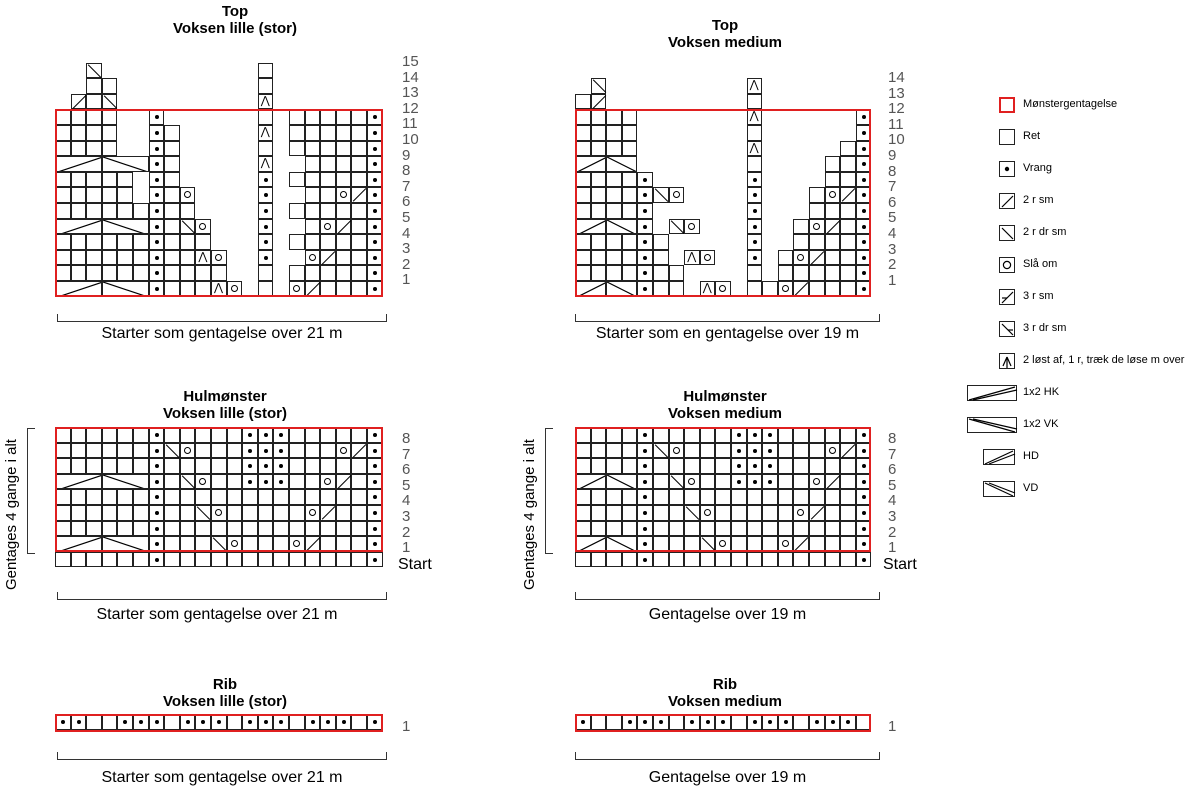  I want to click on row-number: 3, so click(406, 249).